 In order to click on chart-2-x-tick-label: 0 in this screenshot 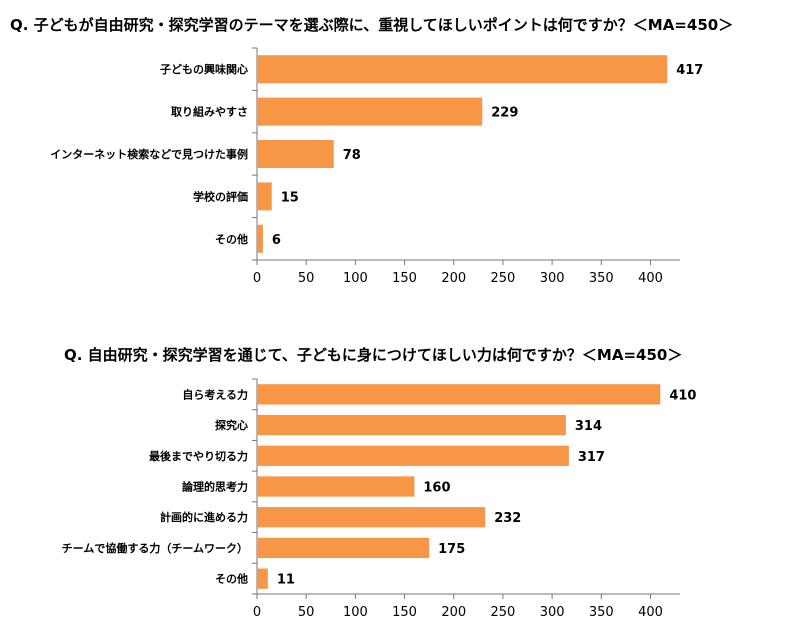, I will do `click(257, 612)`.